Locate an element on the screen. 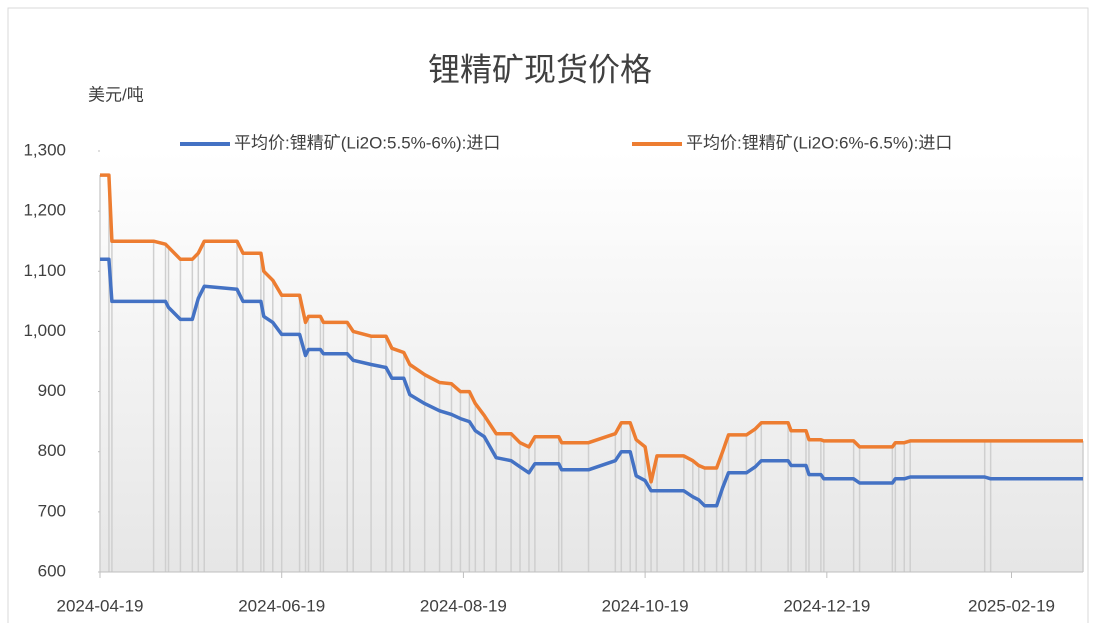  y-tick-label: 1,100 is located at coordinates (44, 270).